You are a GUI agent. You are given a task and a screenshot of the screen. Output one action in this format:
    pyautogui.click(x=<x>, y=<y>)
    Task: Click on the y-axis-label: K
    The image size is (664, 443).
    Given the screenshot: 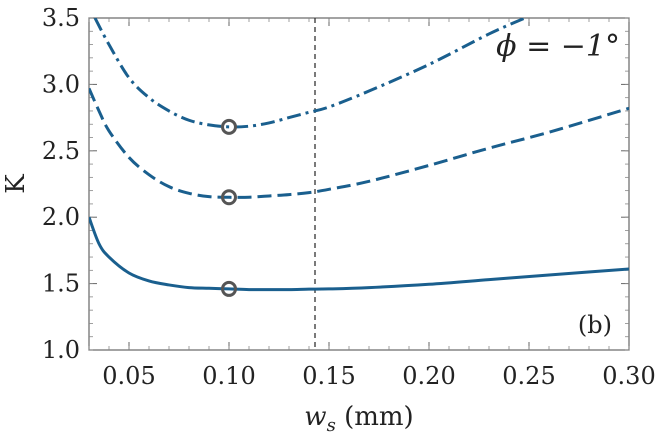 What is the action you would take?
    pyautogui.click(x=16, y=184)
    